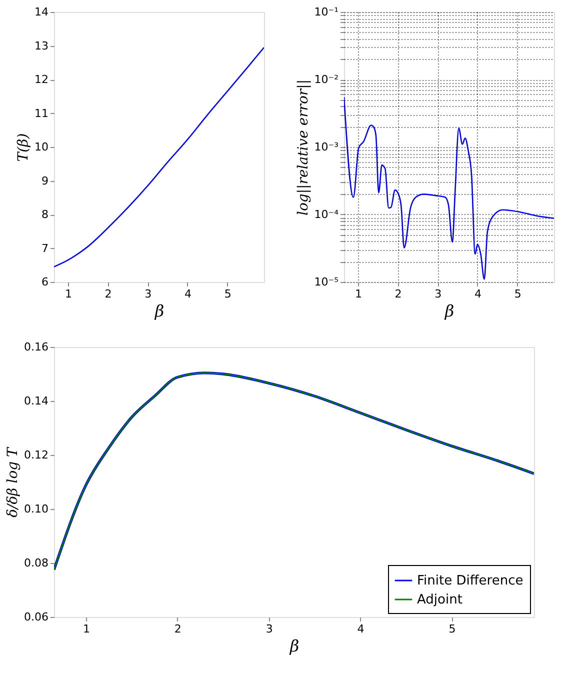 The width and height of the screenshot is (566, 686). What do you see at coordinates (41, 147) in the screenshot?
I see `y-tick-label: 10` at bounding box center [41, 147].